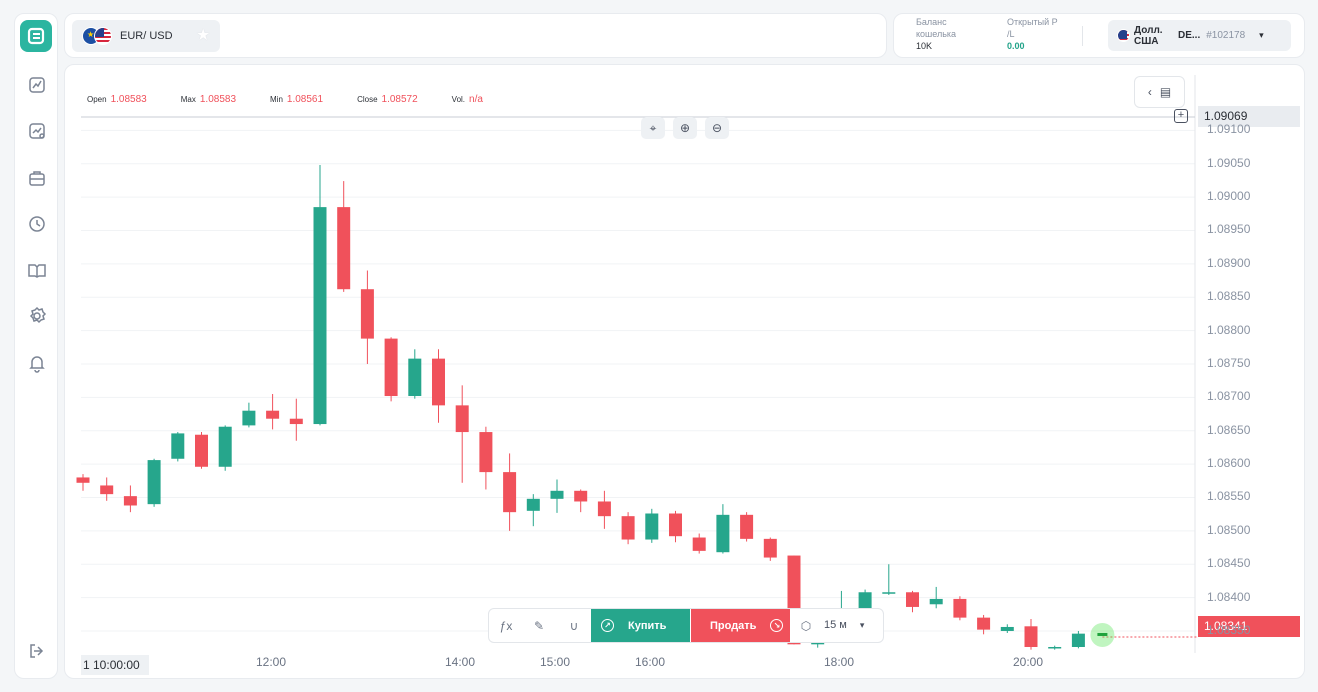 The width and height of the screenshot is (1318, 692). Describe the element at coordinates (37, 270) in the screenshot. I see `book-icon` at that location.